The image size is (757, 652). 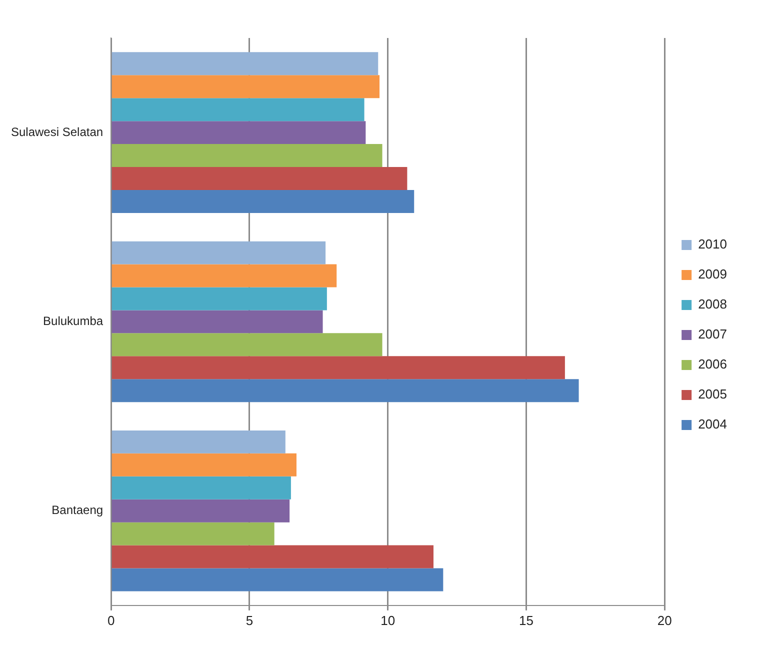 I want to click on y-tick-label: Bulukumba, so click(x=73, y=321).